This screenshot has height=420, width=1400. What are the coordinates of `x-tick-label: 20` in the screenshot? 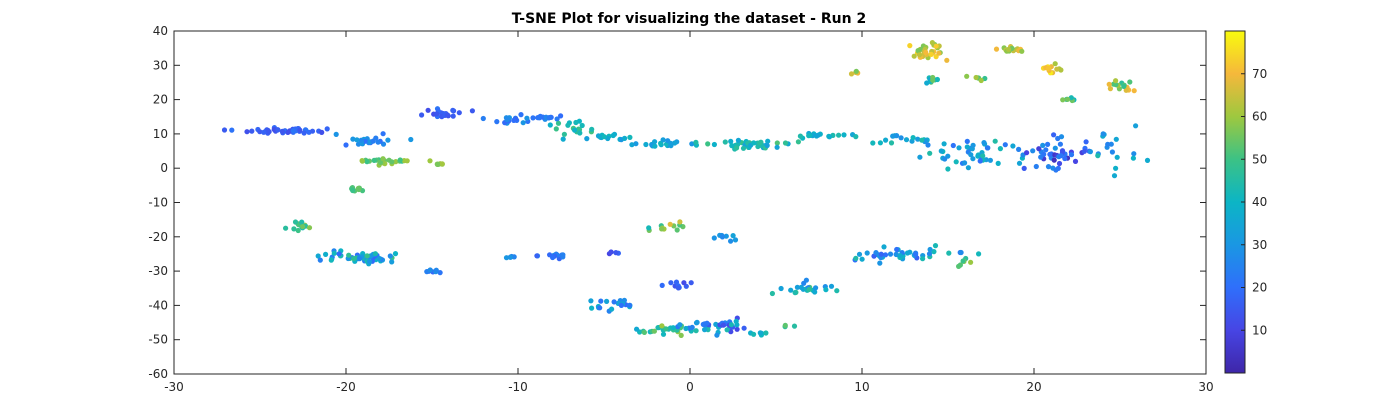 It's located at (1033, 387).